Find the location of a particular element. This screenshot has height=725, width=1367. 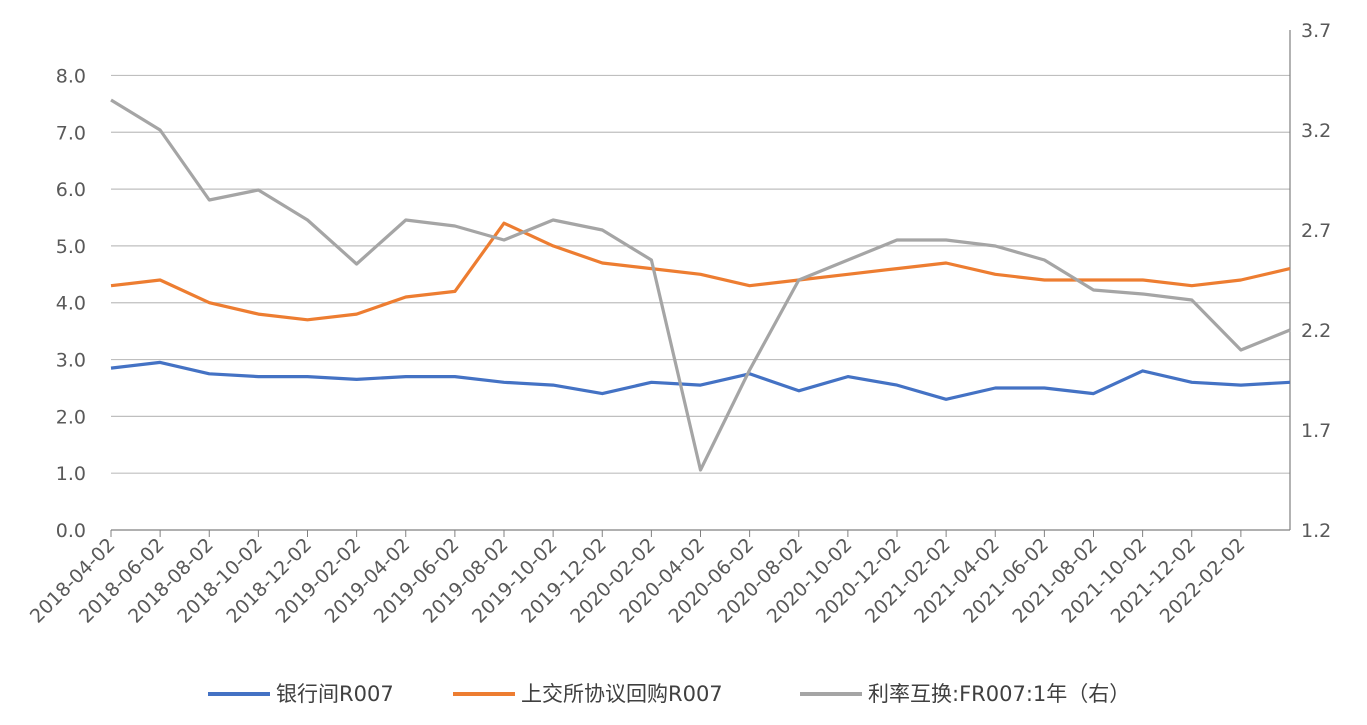

legend: 银行间R007 上交所协议回购R007 利率互换:FR007:1年（右） is located at coordinates (669, 694).